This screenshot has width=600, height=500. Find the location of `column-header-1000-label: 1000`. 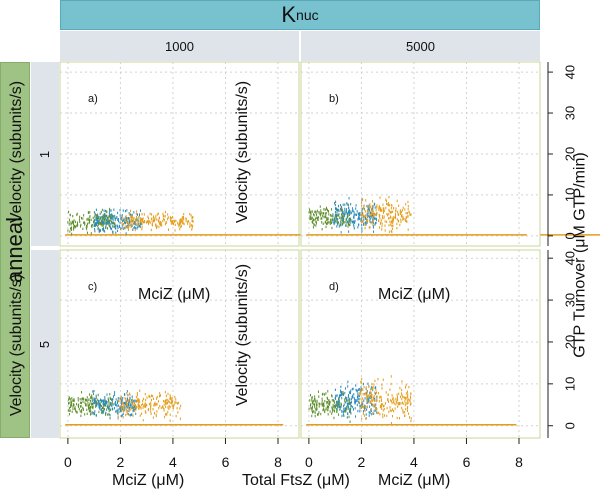

column-header-1000-label: 1000 is located at coordinates (179, 46).